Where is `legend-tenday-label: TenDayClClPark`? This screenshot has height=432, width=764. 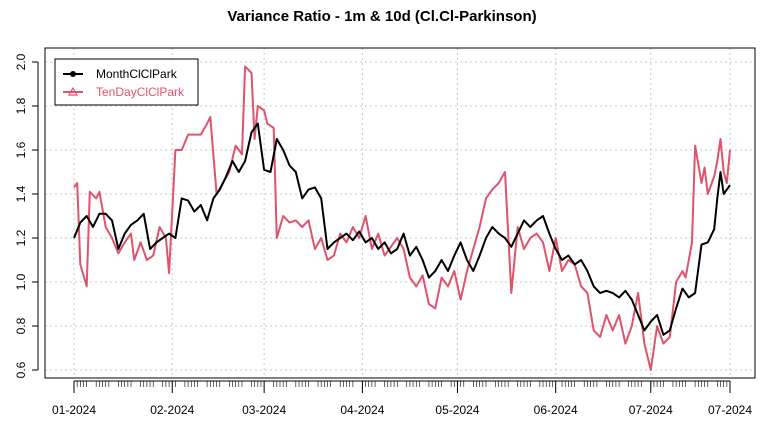 legend-tenday-label: TenDayClClPark is located at coordinates (140, 92).